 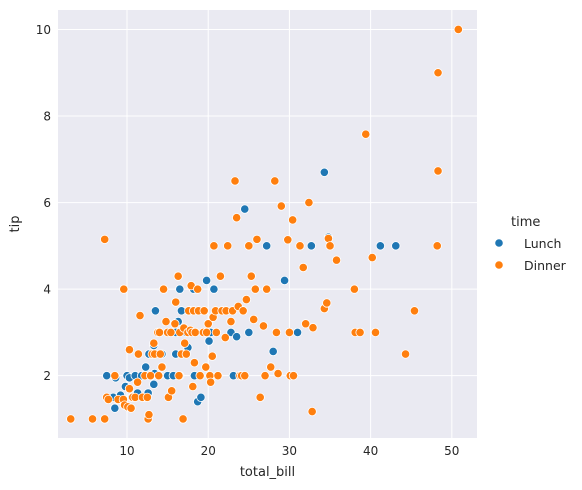 I want to click on y-tick-label: 2, so click(x=47, y=376).